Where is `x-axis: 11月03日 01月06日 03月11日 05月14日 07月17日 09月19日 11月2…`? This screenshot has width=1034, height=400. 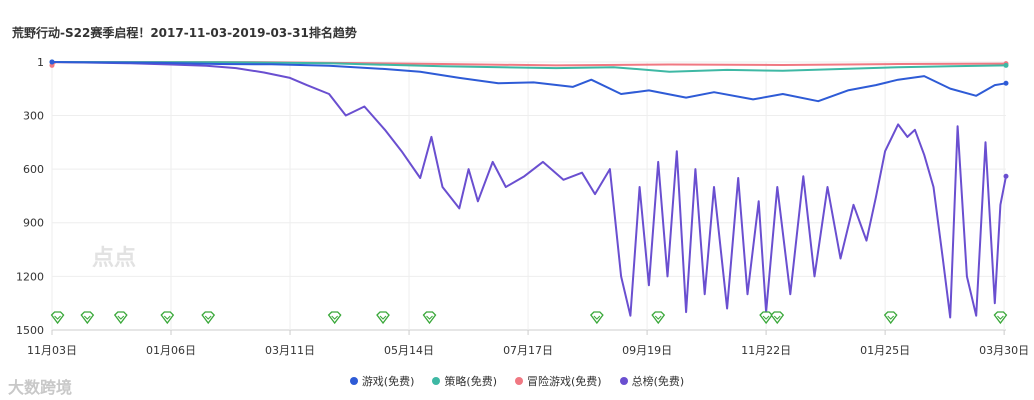
x-axis: 11月03日 01月06日 03月11日 05月14日 07月17日 09月19日 11月2… is located at coordinates (528, 343).